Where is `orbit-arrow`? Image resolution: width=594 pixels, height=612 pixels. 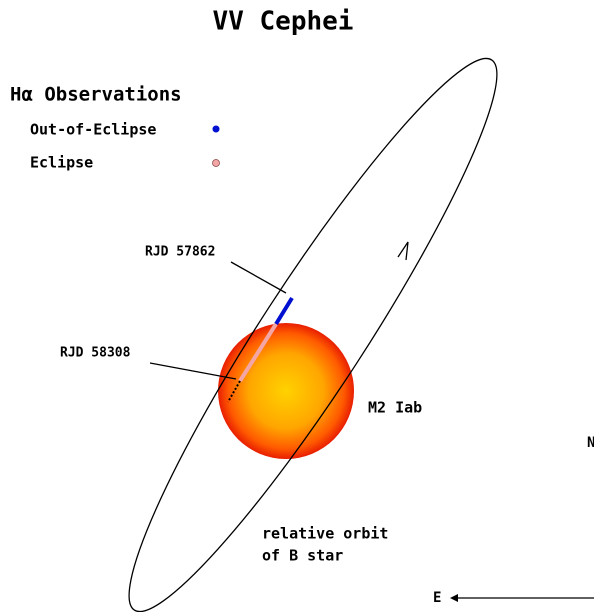
orbit-arrow is located at coordinates (403, 251).